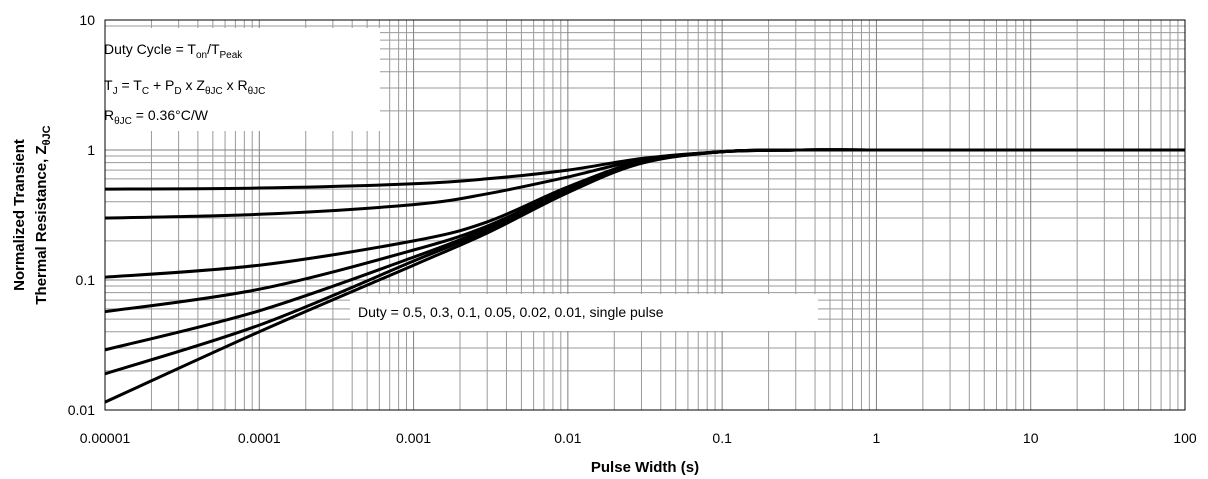 The height and width of the screenshot is (479, 1208). What do you see at coordinates (81, 215) in the screenshot?
I see `y-tick-labels: 0.01 0.1 1 10` at bounding box center [81, 215].